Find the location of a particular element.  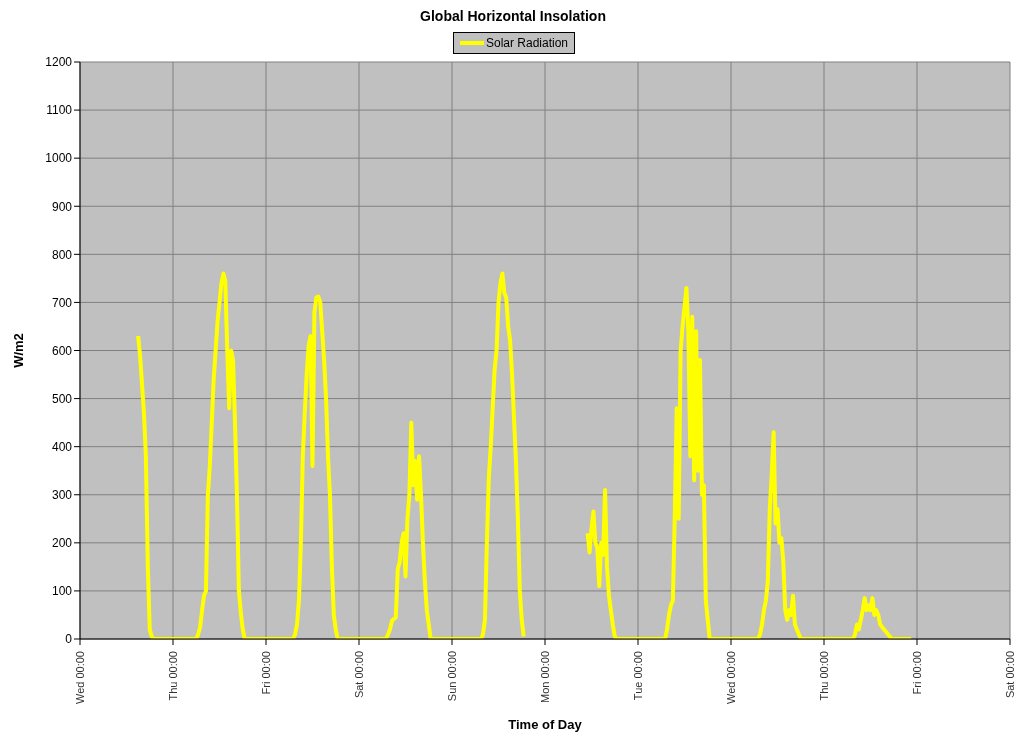

chart-title: Global Horizontal Insolation is located at coordinates (513, 16).